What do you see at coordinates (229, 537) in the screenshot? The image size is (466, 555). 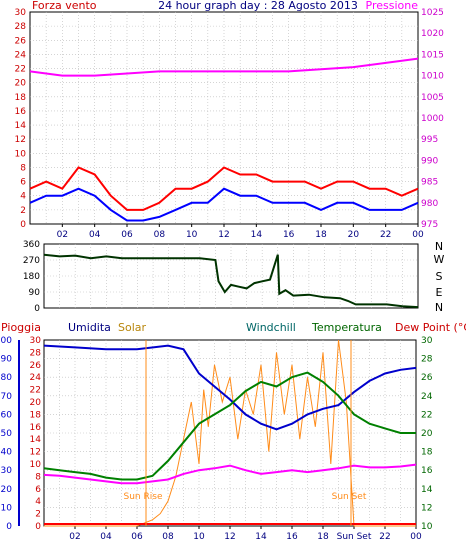 I see `panel3-x-tick-label: 12` at bounding box center [229, 537].